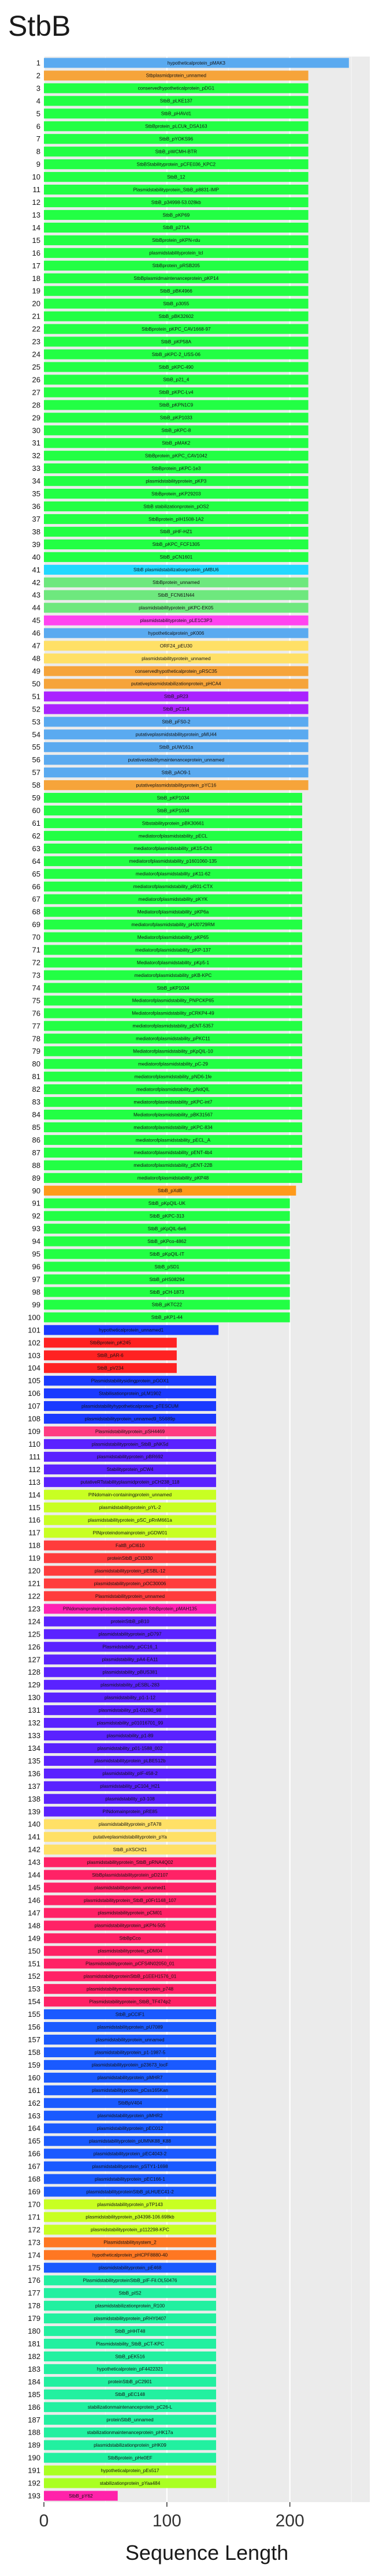 The width and height of the screenshot is (375, 2576). Describe the element at coordinates (34, 2331) in the screenshot. I see `row-number-label: 180` at that location.